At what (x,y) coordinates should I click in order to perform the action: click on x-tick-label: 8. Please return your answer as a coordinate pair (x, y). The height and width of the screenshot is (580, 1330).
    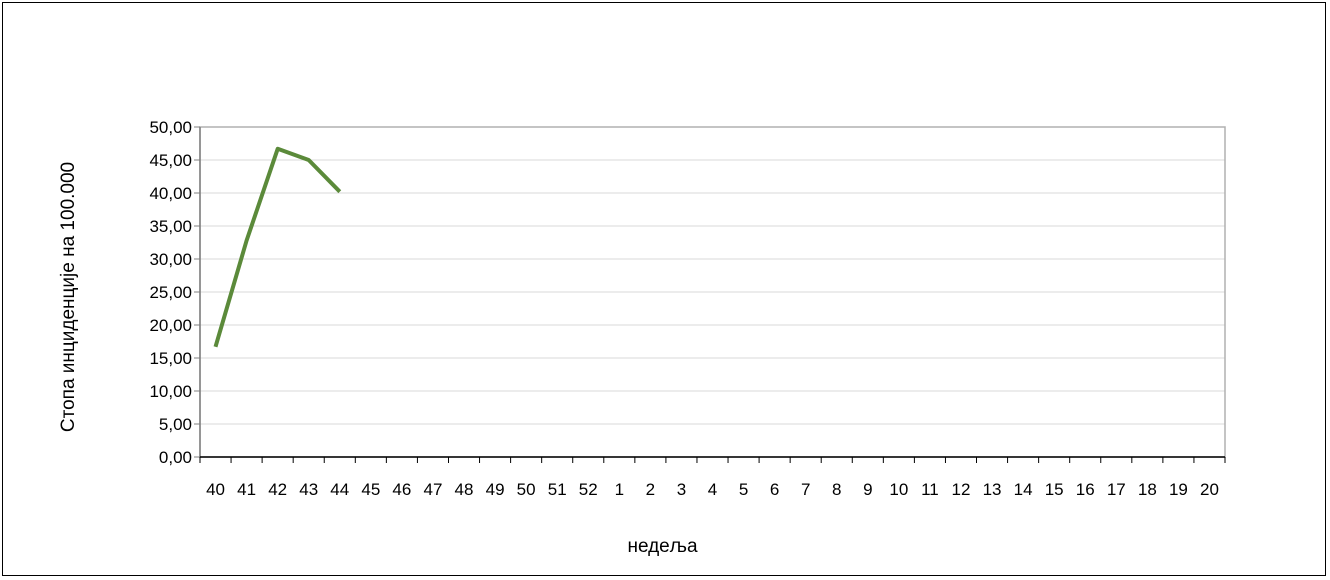
    Looking at the image, I should click on (836, 489).